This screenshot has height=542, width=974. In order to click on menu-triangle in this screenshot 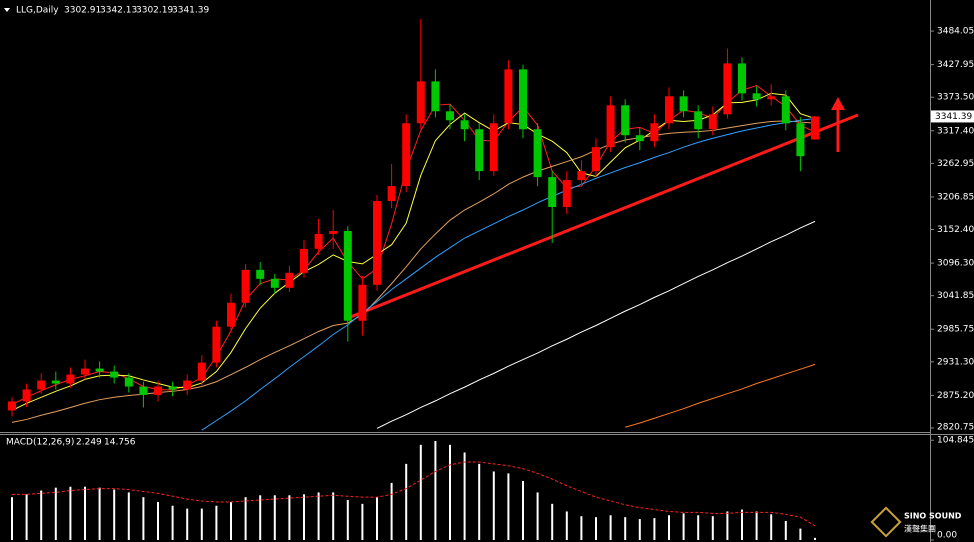, I will do `click(7, 10)`.